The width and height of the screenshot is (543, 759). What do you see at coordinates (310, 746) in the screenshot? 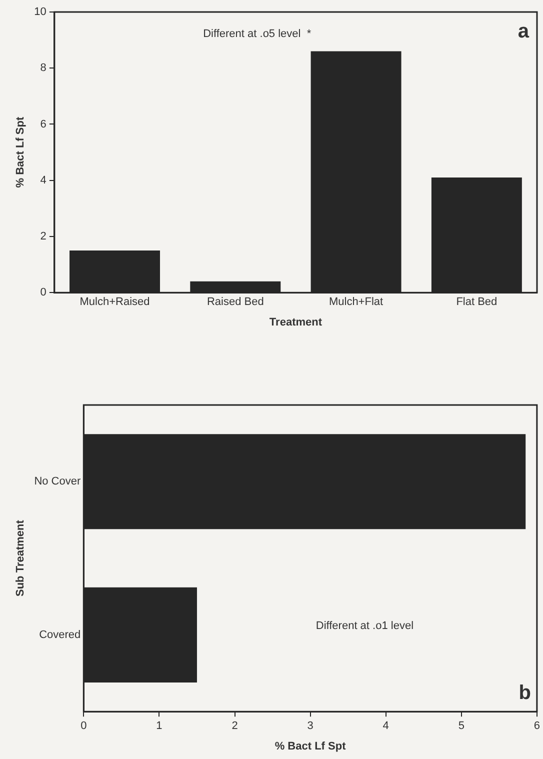
I see `x-axis-title: % Bact Lf Spt` at bounding box center [310, 746].